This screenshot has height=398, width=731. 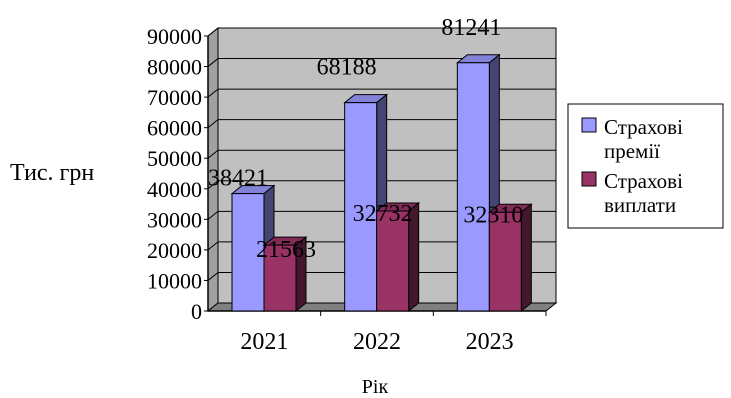 What do you see at coordinates (286, 250) in the screenshot?
I see `data-label: 21563` at bounding box center [286, 250].